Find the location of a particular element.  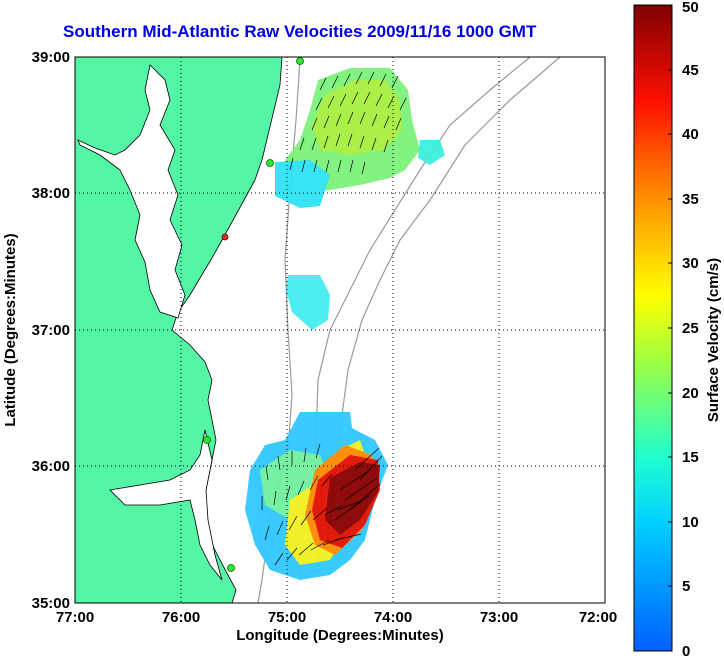

sound-water is located at coordinates (166, 505).